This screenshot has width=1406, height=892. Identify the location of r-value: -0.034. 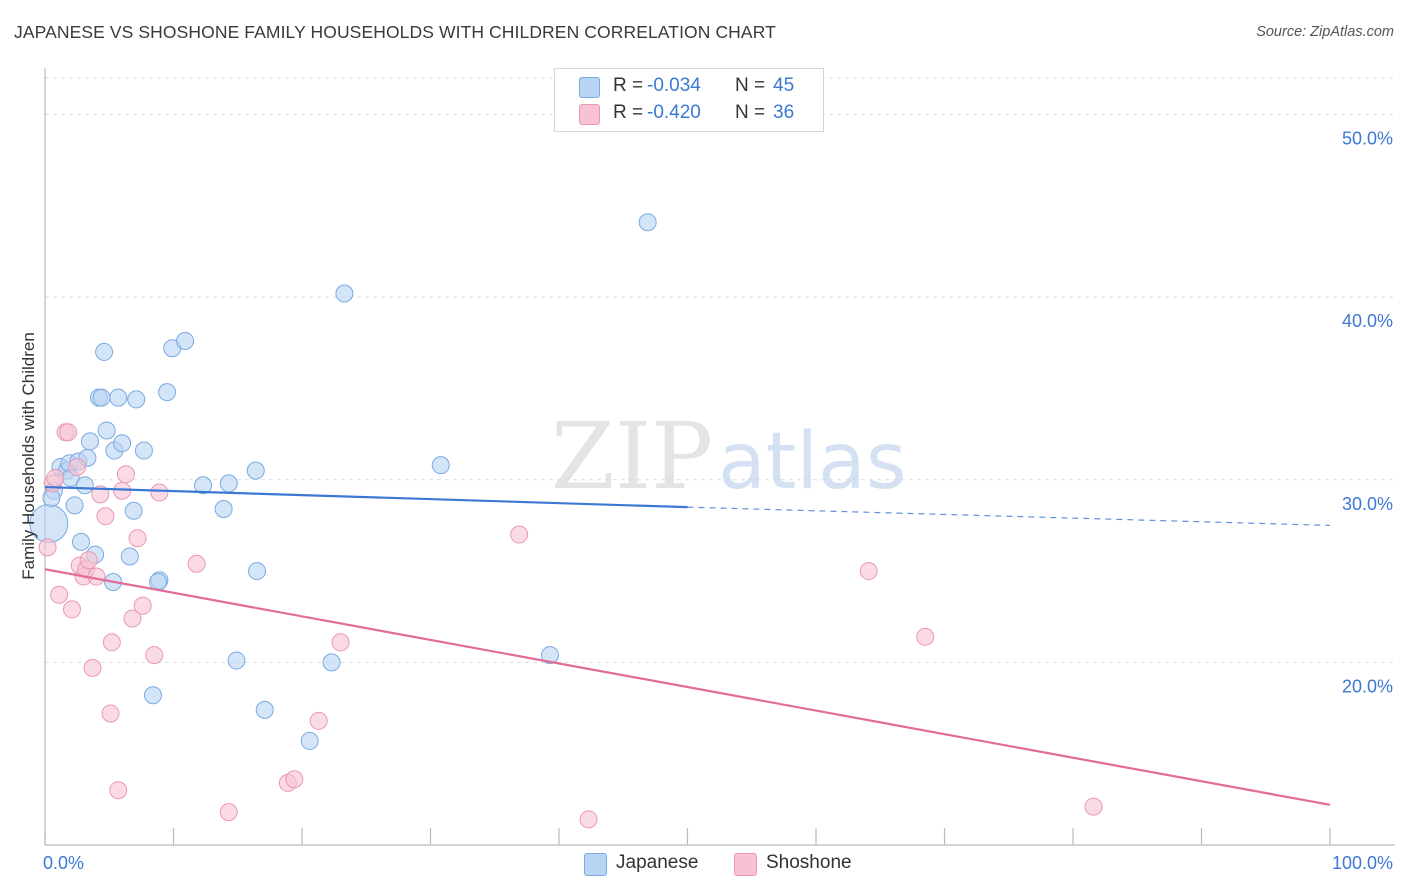
(674, 85).